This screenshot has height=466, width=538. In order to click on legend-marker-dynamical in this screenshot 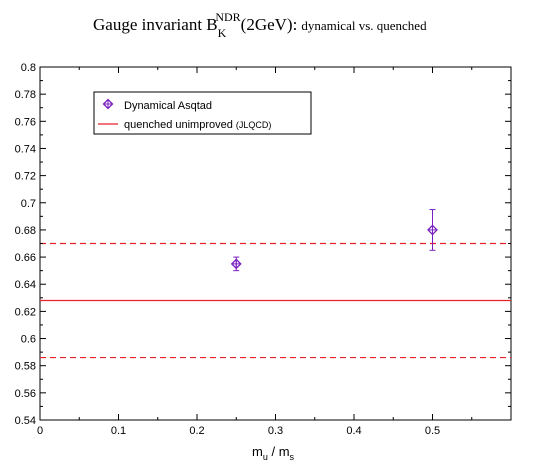, I will do `click(108, 104)`.